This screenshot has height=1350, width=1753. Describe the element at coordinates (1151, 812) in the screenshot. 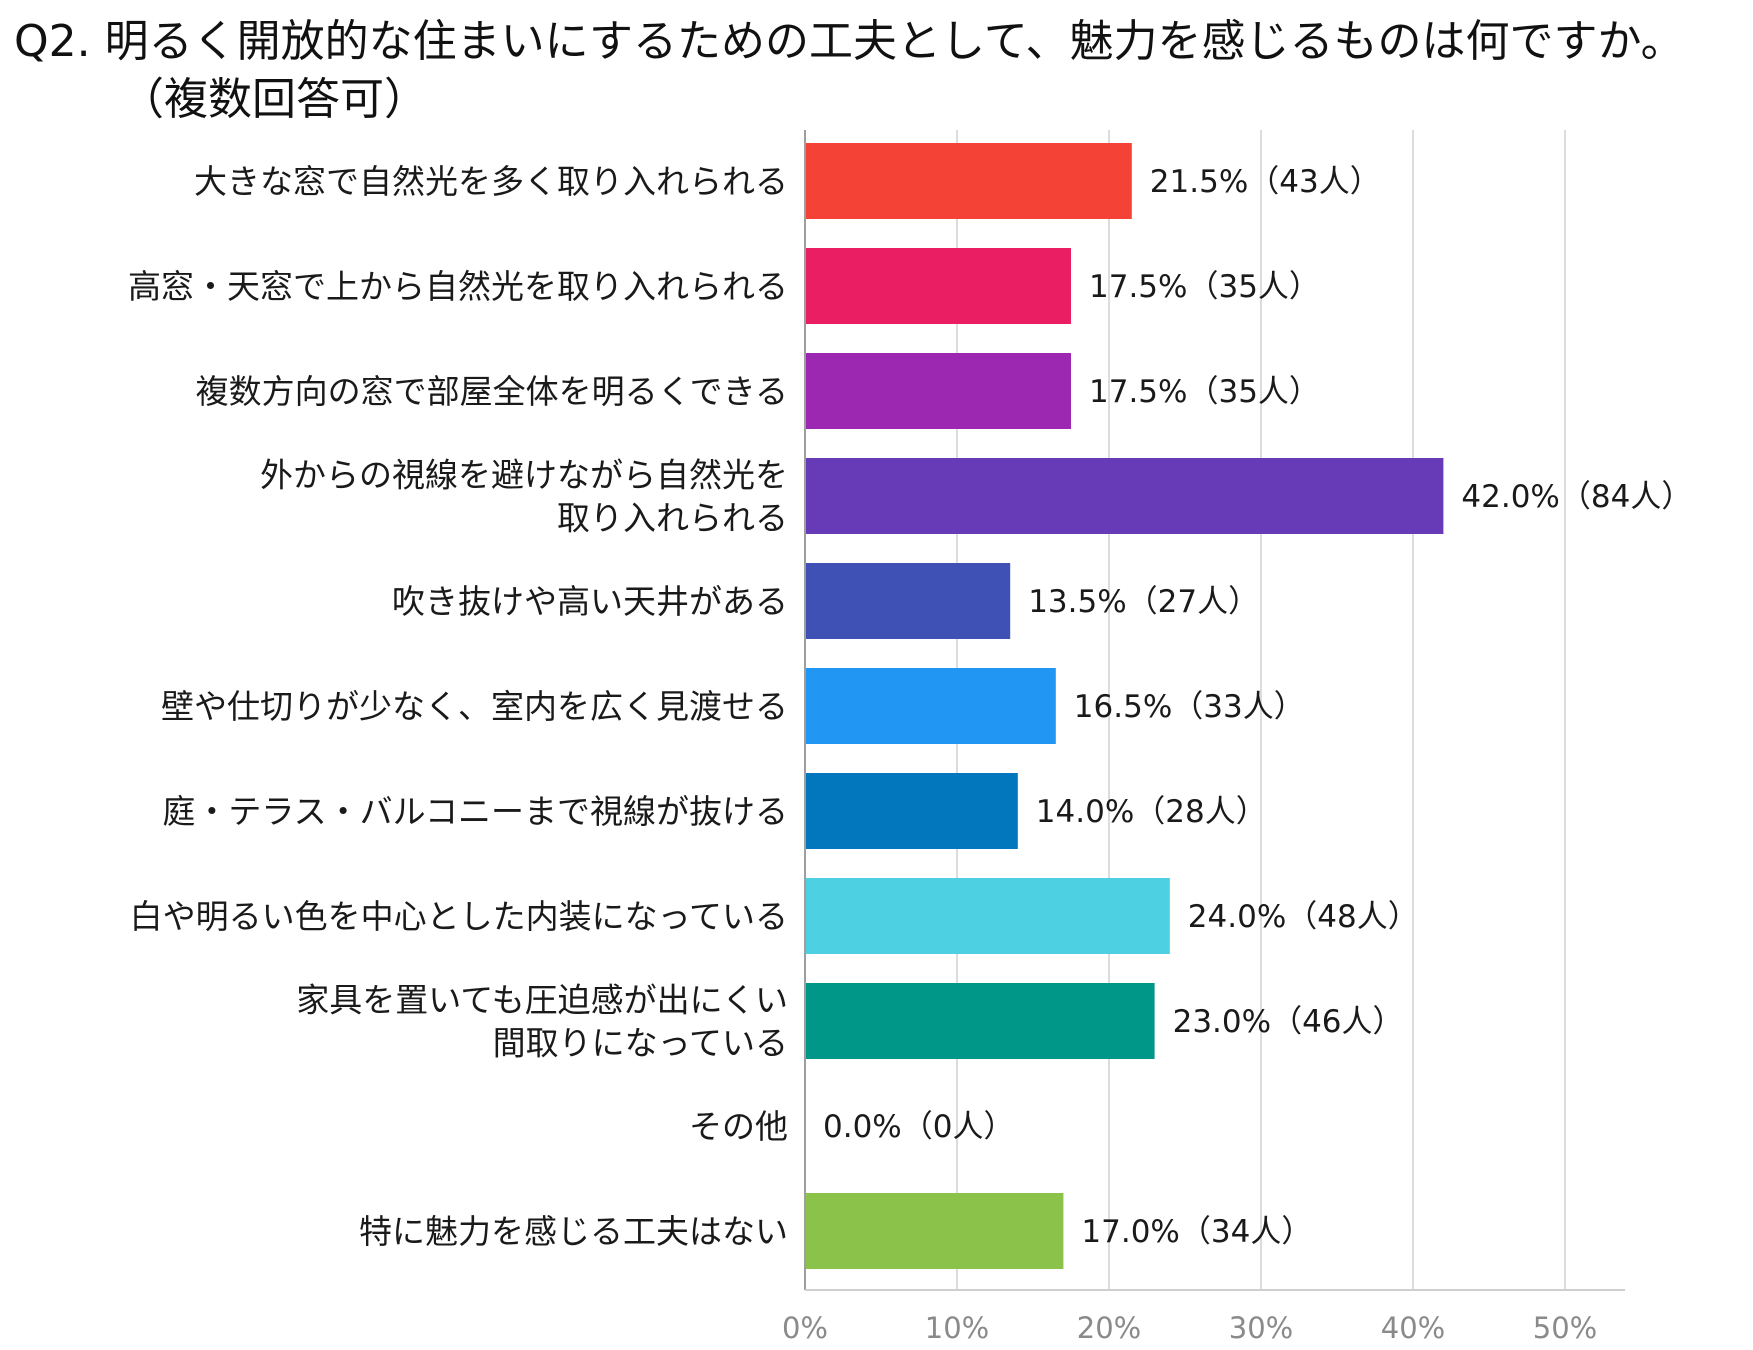

I see `data-label: 14.0%（28人）` at that location.